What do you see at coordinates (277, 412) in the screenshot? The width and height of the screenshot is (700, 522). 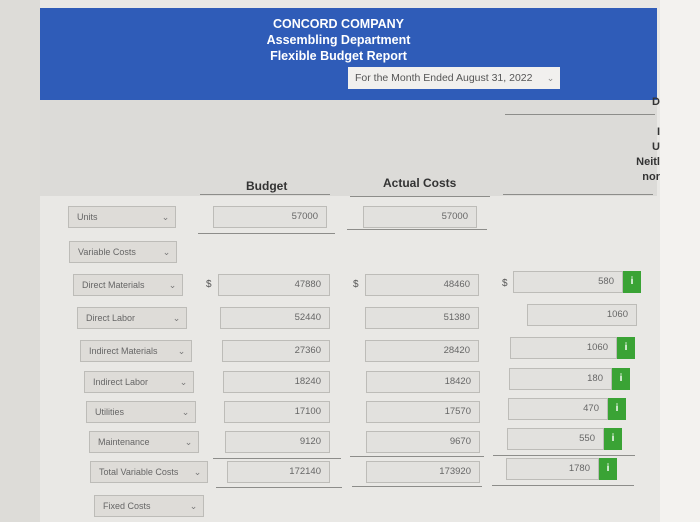 I see `budget-input: 17100` at bounding box center [277, 412].